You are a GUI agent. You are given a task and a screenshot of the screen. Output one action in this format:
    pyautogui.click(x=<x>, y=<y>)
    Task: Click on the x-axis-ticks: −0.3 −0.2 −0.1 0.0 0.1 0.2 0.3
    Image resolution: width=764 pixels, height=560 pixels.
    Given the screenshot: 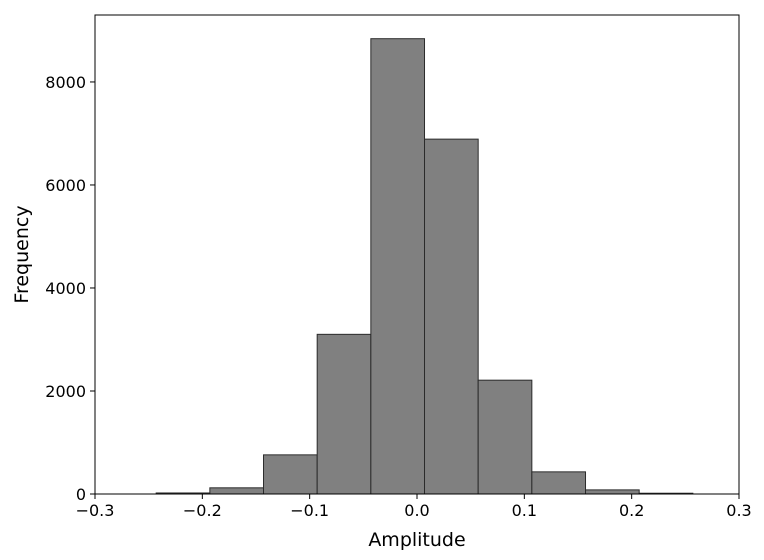 What is the action you would take?
    pyautogui.click(x=414, y=507)
    